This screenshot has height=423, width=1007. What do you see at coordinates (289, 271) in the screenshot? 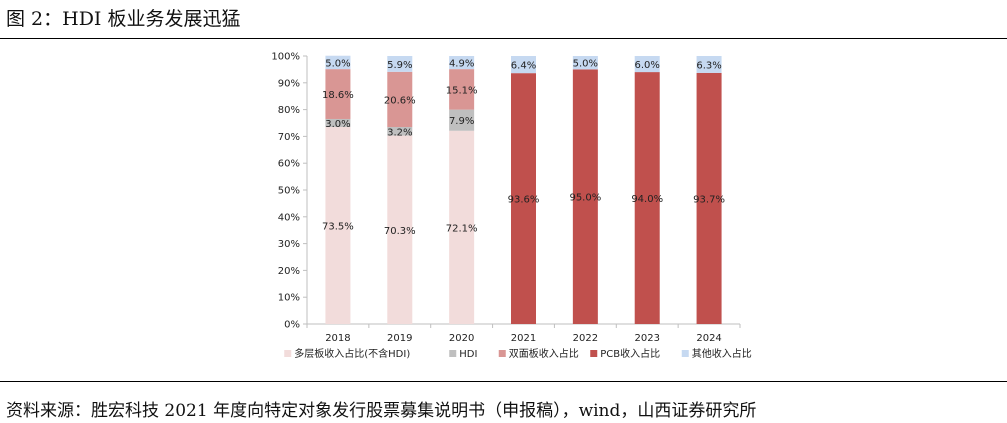
I see `y-tick-label: 20%` at bounding box center [289, 271].